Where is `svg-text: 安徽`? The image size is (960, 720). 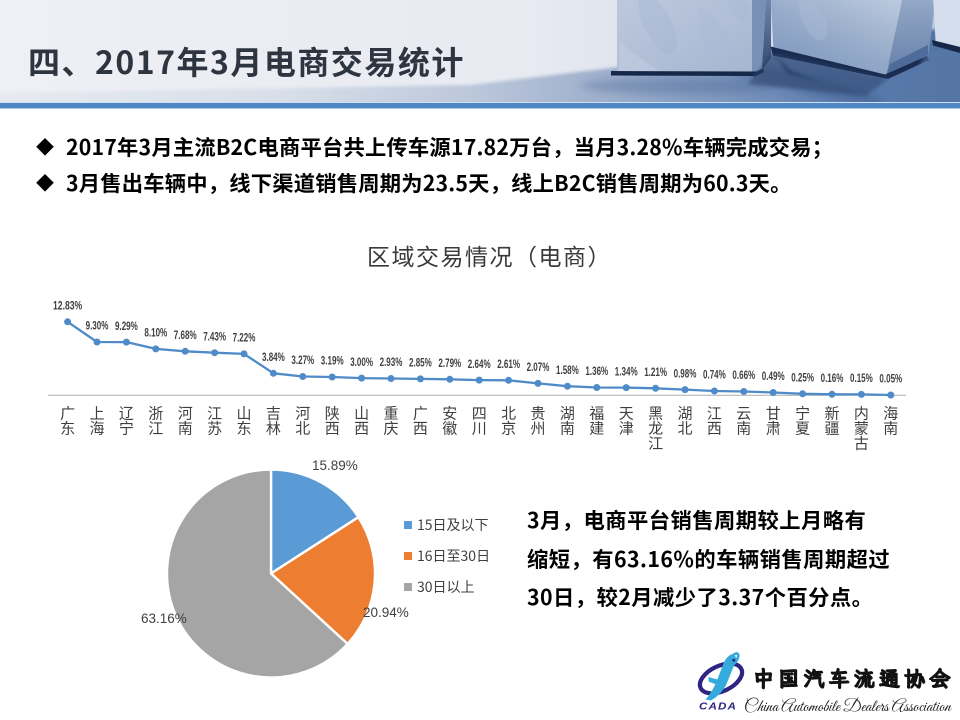
svg-text: 安徽 is located at coordinates (449, 421).